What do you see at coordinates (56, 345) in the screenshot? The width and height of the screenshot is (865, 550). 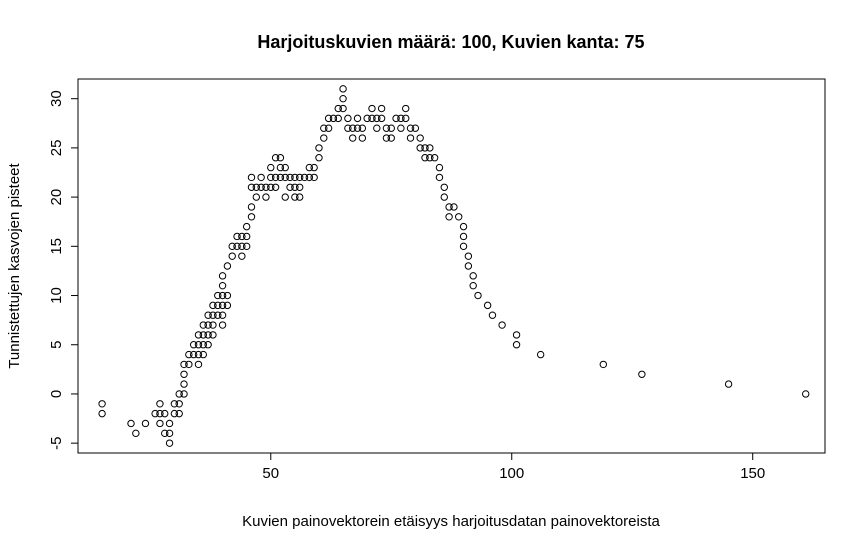 I see `y-tick-label: 5` at bounding box center [56, 345].